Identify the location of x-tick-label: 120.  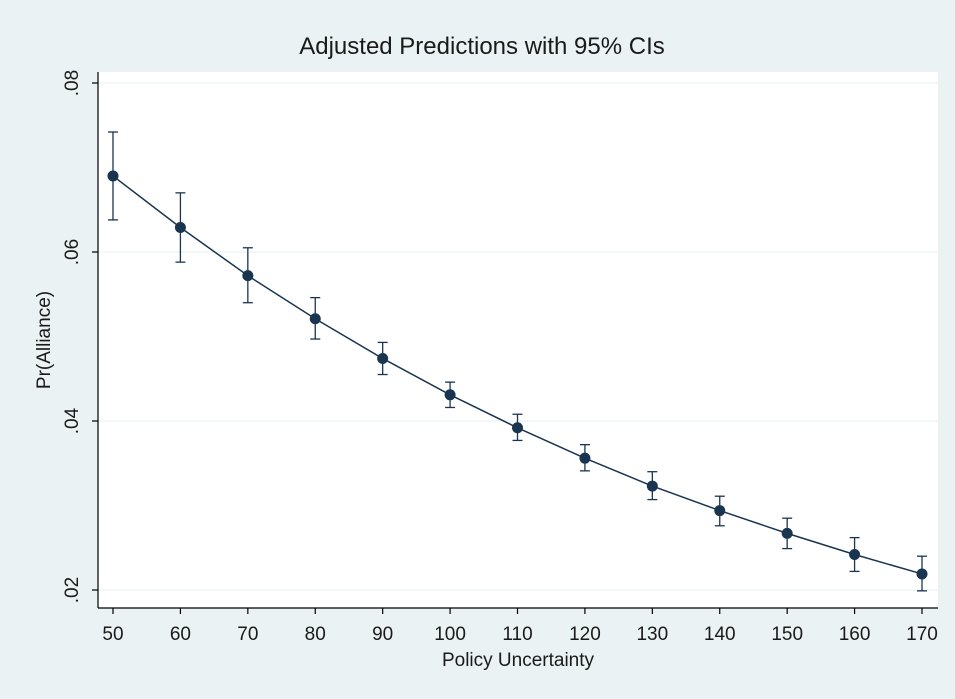
(585, 634).